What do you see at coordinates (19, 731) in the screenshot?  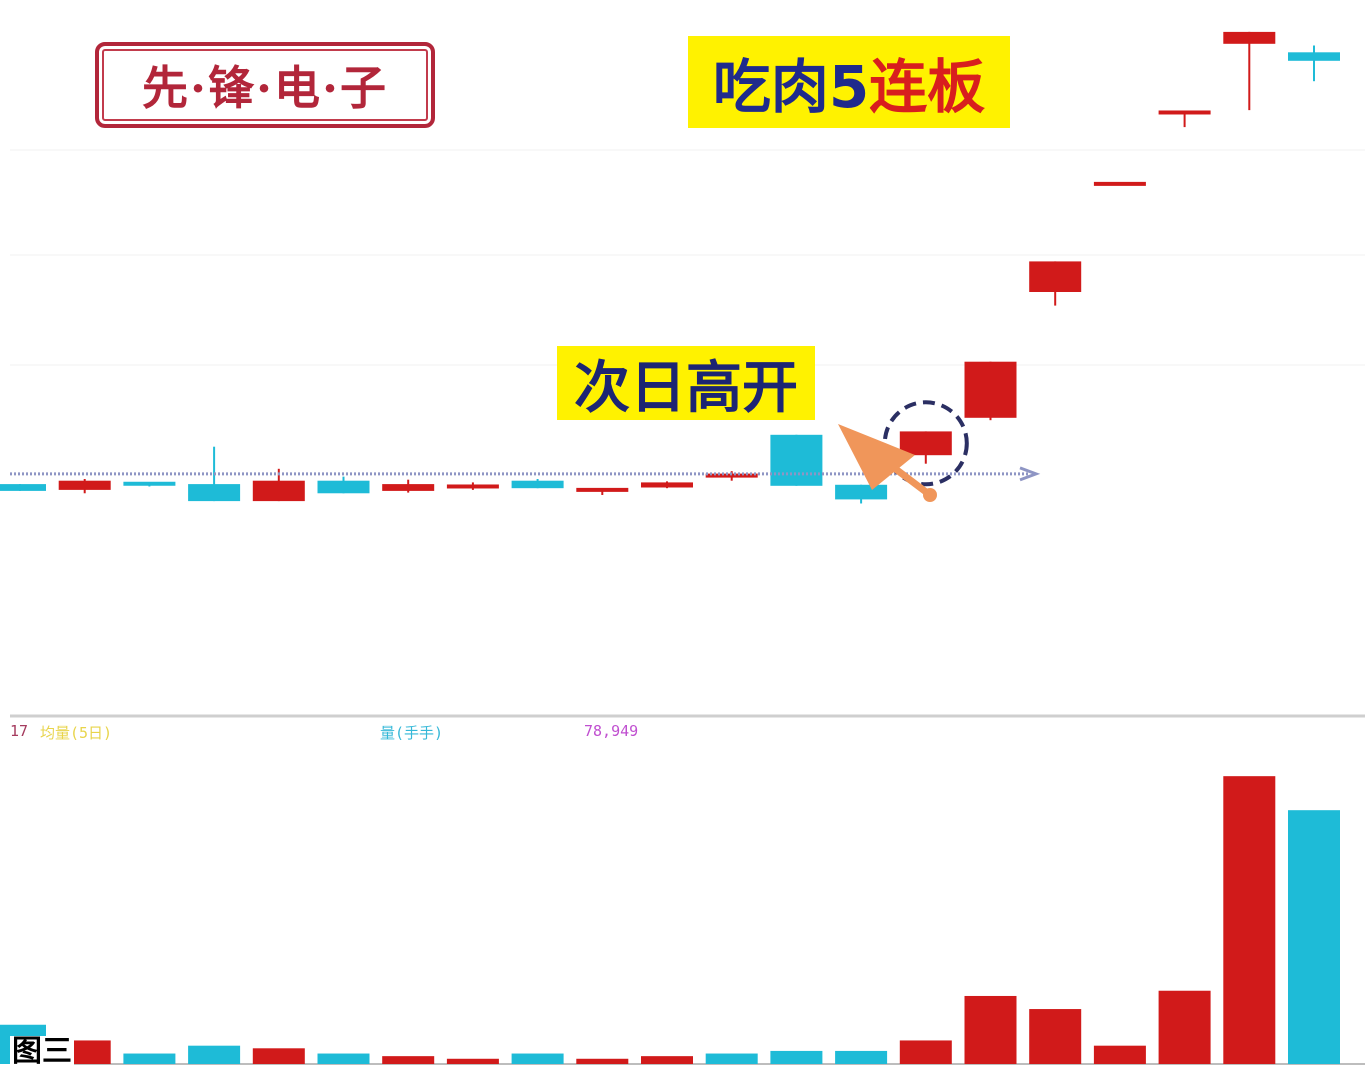 I see `indicator-label-1: 17` at bounding box center [19, 731].